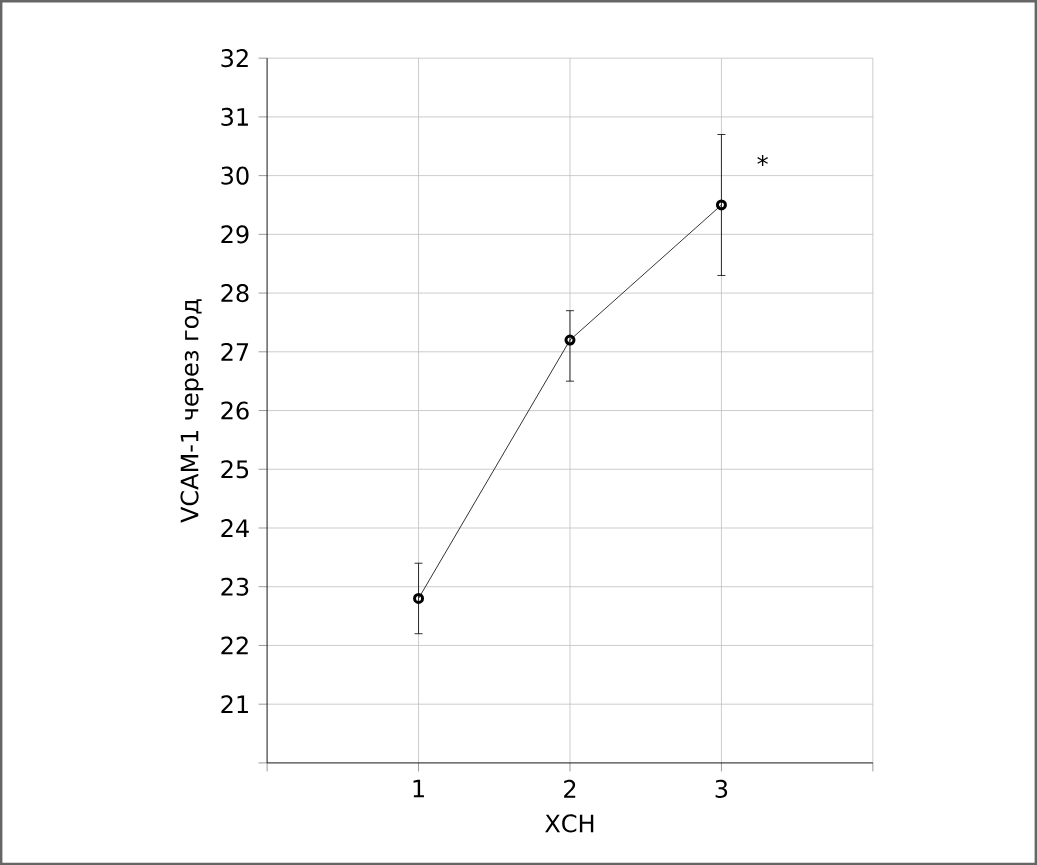 The width and height of the screenshot is (1037, 865). What do you see at coordinates (192, 411) in the screenshot?
I see `y-axis-title: VCAM-1 через год` at bounding box center [192, 411].